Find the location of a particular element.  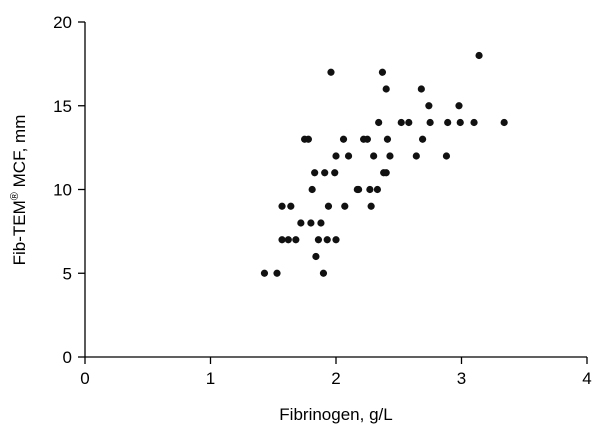

x-ticks: 0 1 2 3 4 is located at coordinates (336, 372).